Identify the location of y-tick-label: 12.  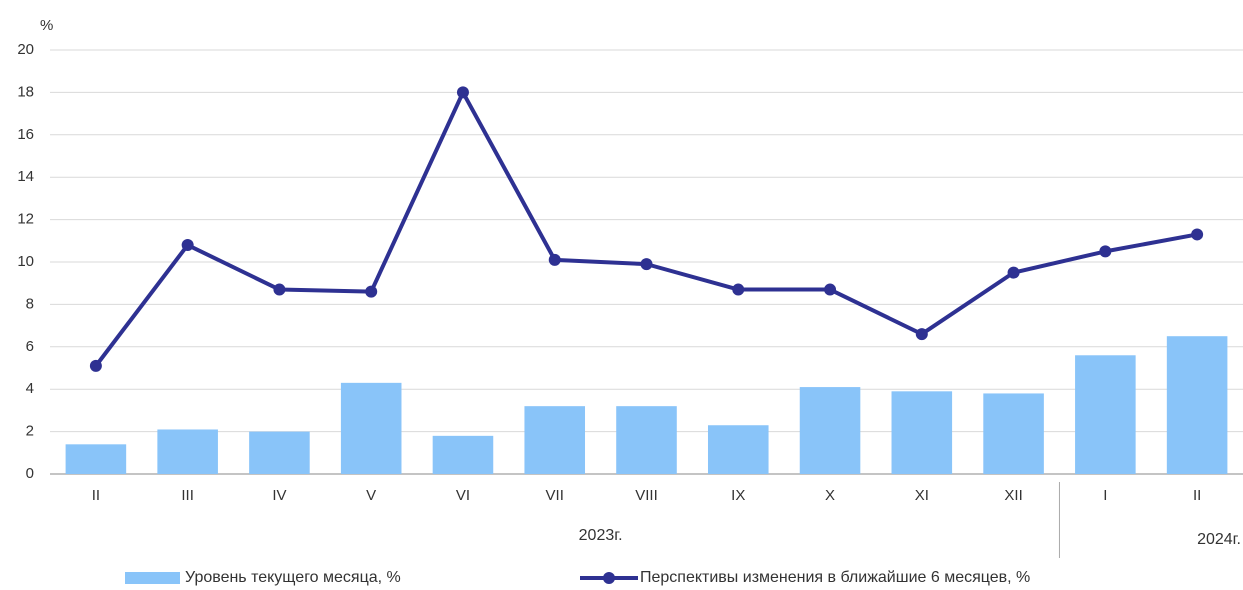
(25, 219).